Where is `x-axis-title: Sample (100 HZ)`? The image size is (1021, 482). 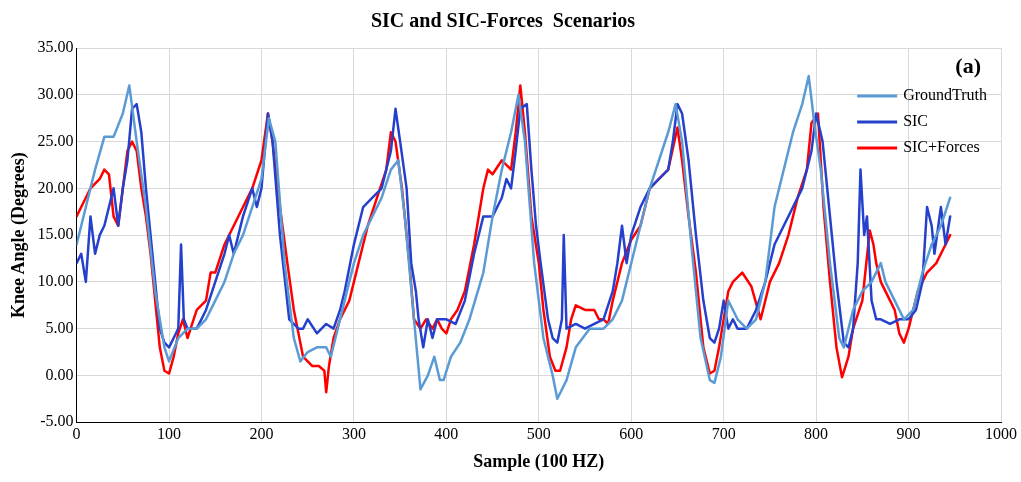
x-axis-title: Sample (100 HZ) is located at coordinates (539, 461).